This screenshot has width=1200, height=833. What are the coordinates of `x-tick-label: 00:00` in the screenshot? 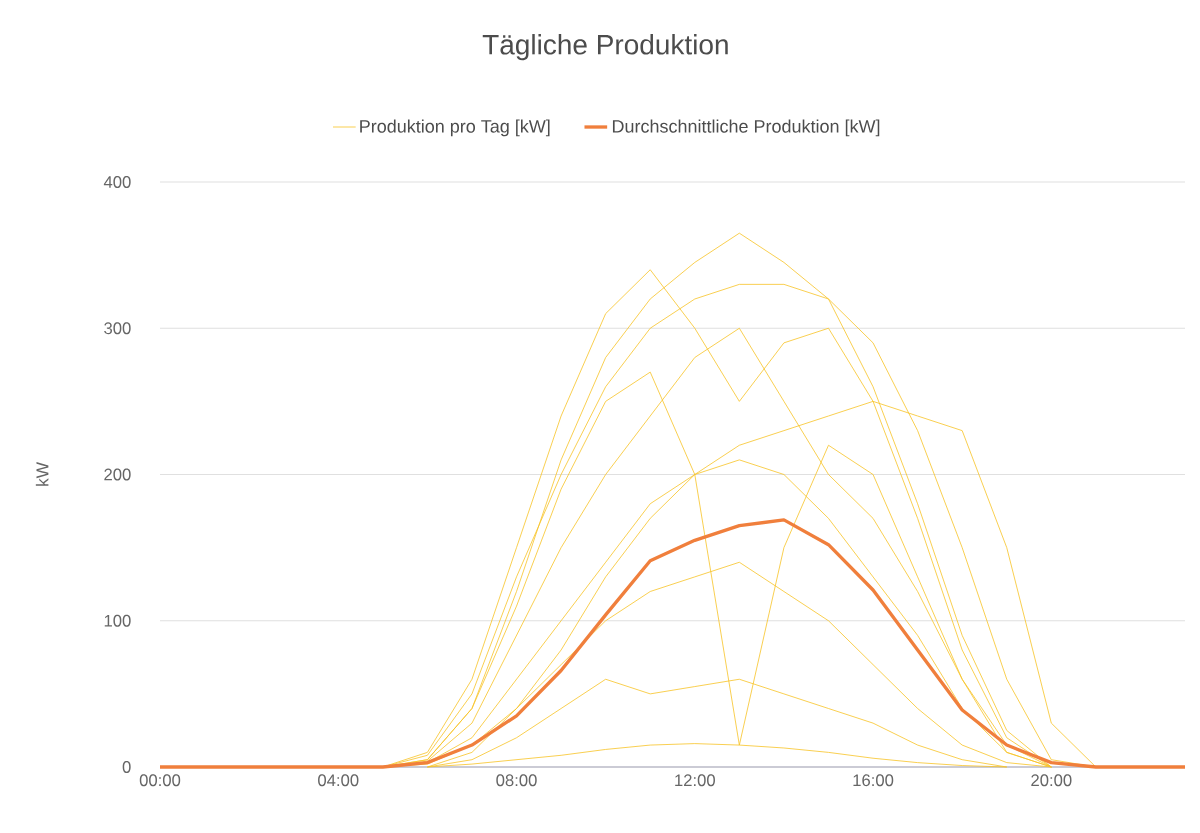 It's located at (160, 780).